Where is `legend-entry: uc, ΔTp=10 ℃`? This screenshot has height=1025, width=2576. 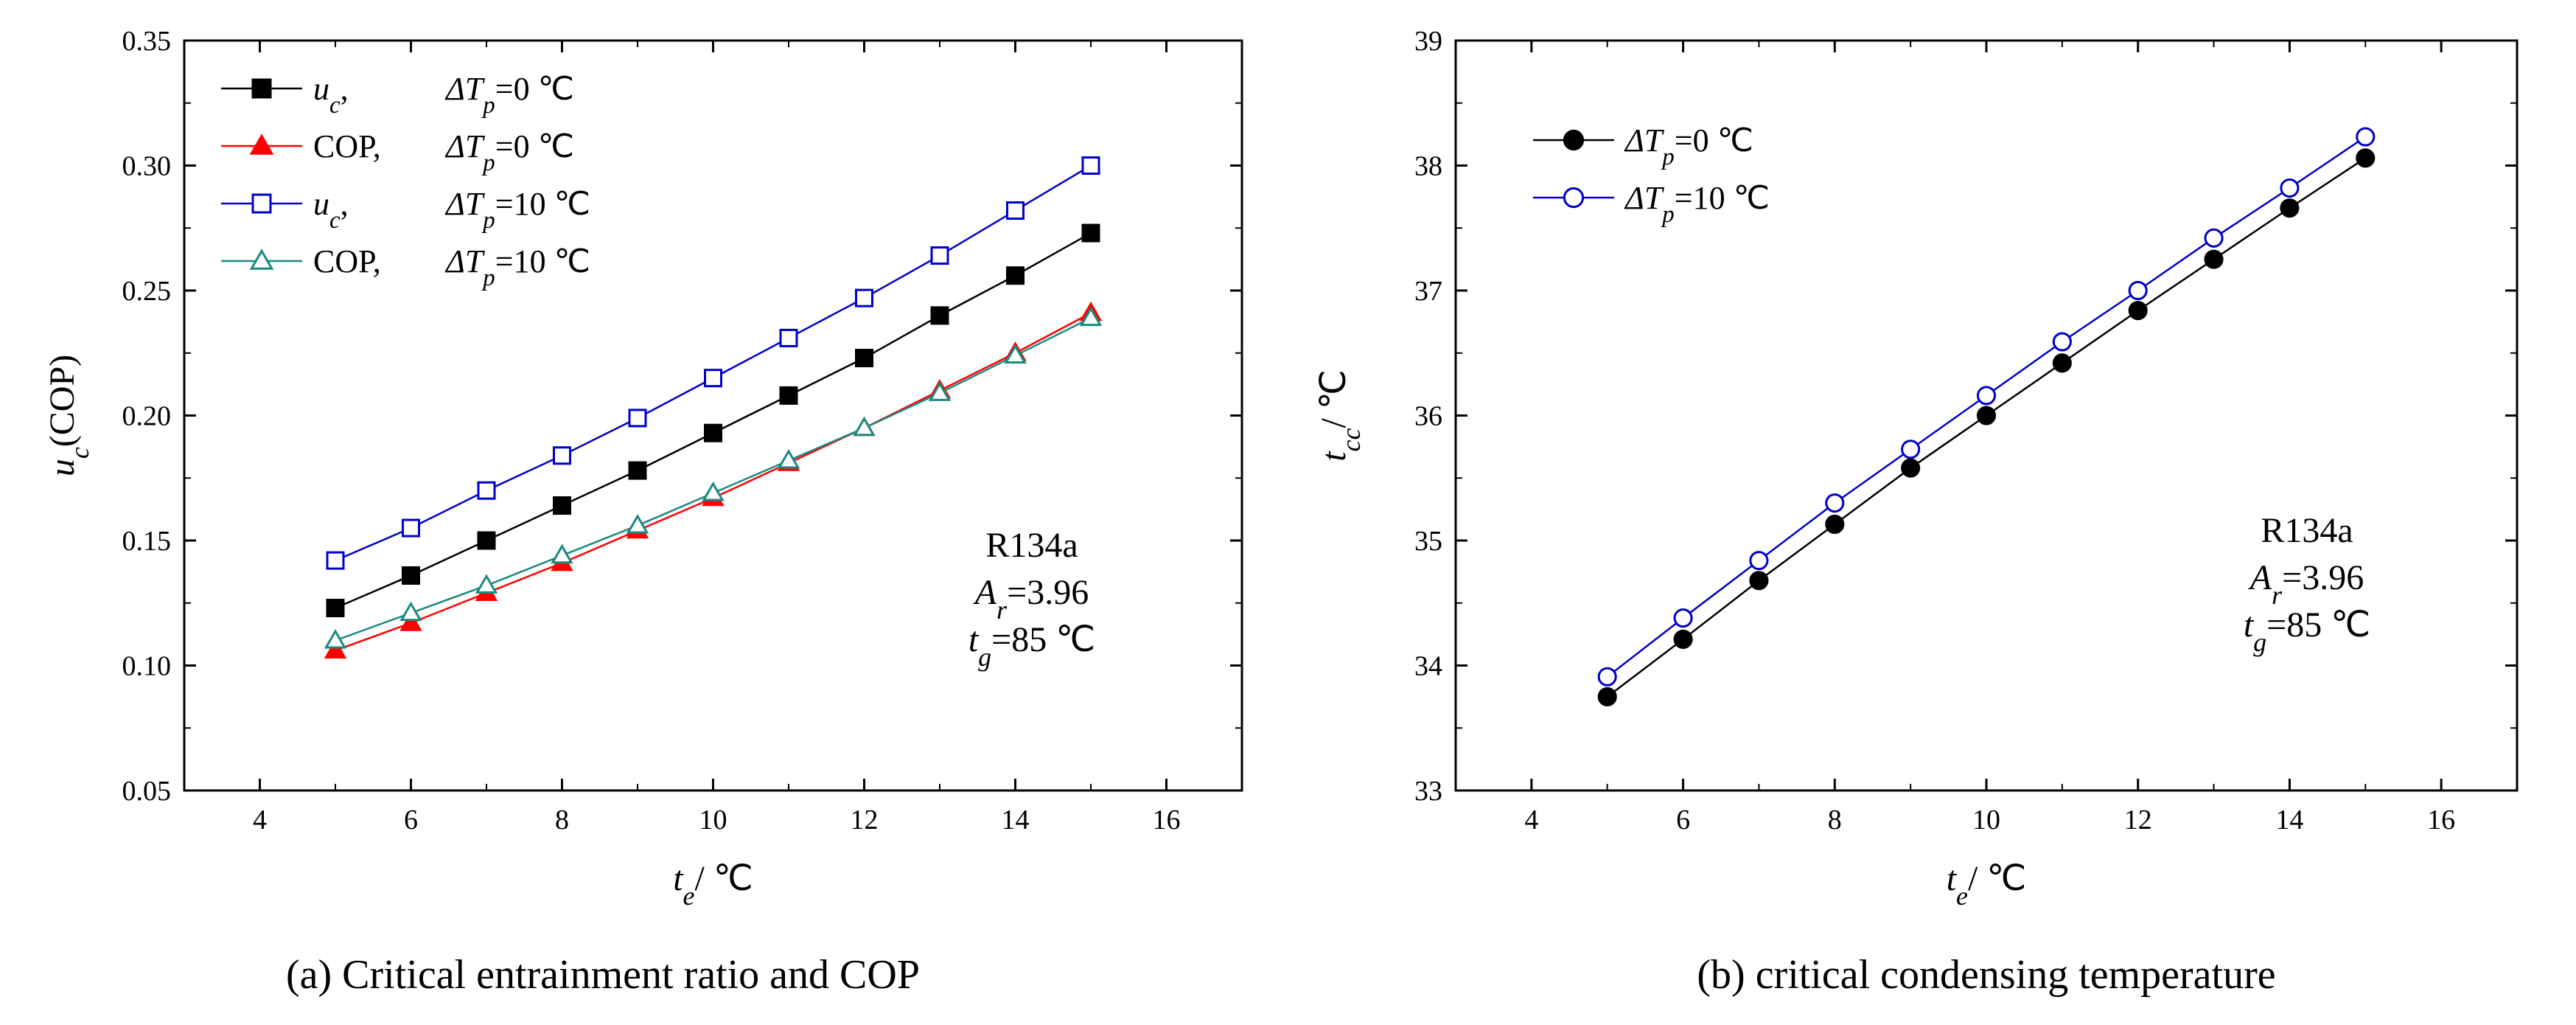
legend-entry: uc, ΔTp=10 ℃ is located at coordinates (405, 210).